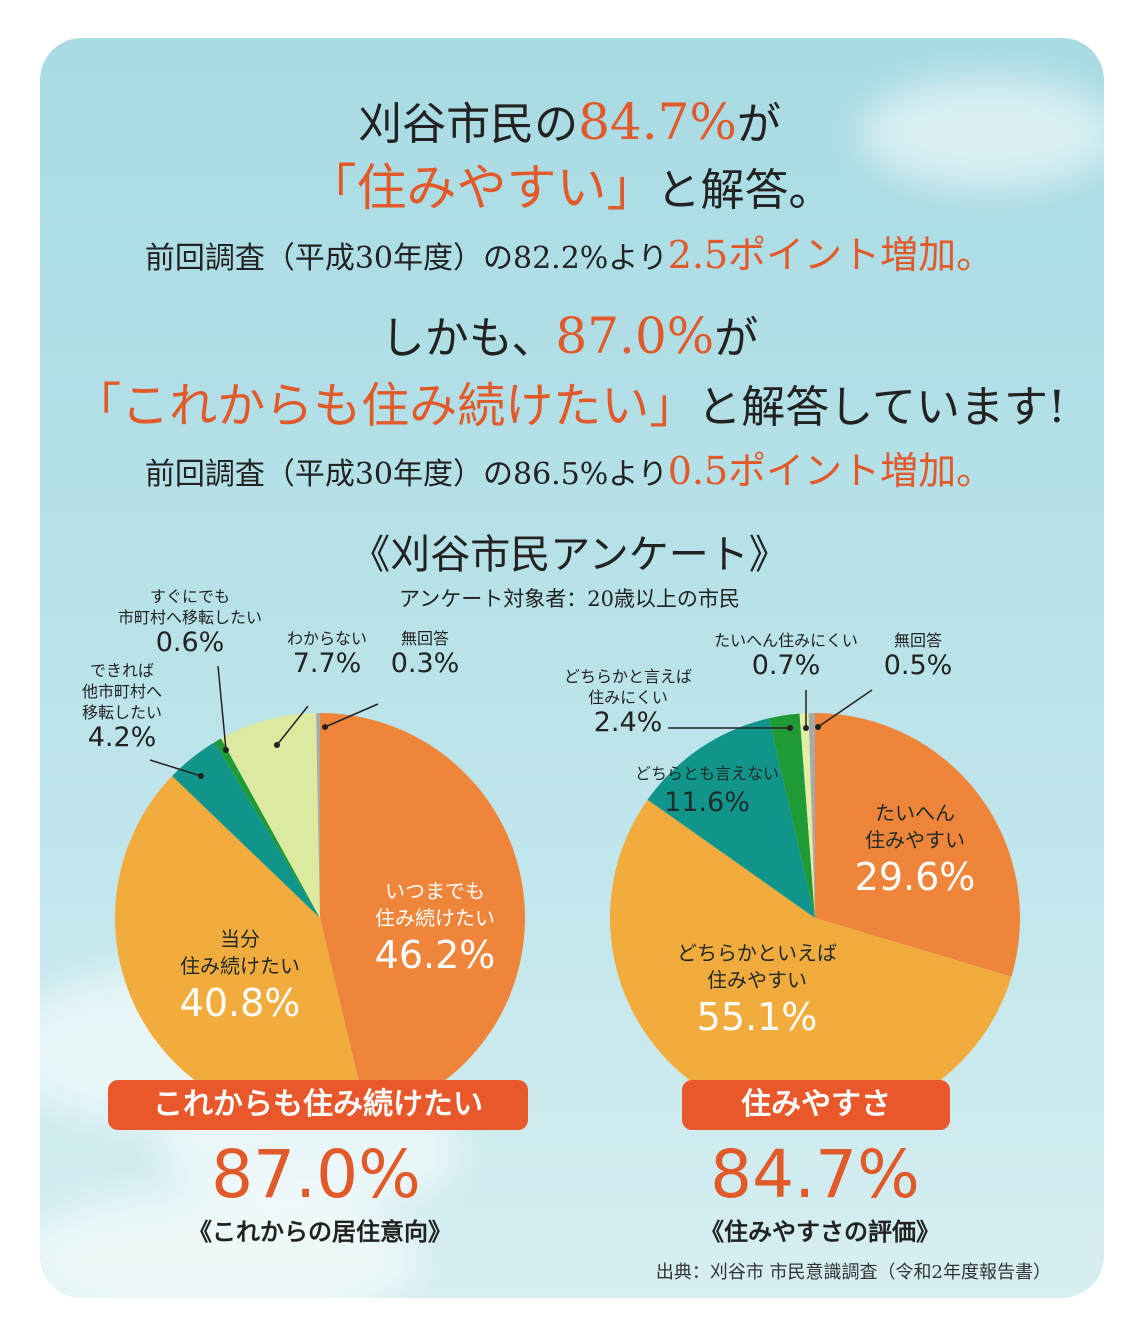  Describe the element at coordinates (569, 555) in the screenshot. I see `survey-title: 《刈谷市民アンケート》` at that location.